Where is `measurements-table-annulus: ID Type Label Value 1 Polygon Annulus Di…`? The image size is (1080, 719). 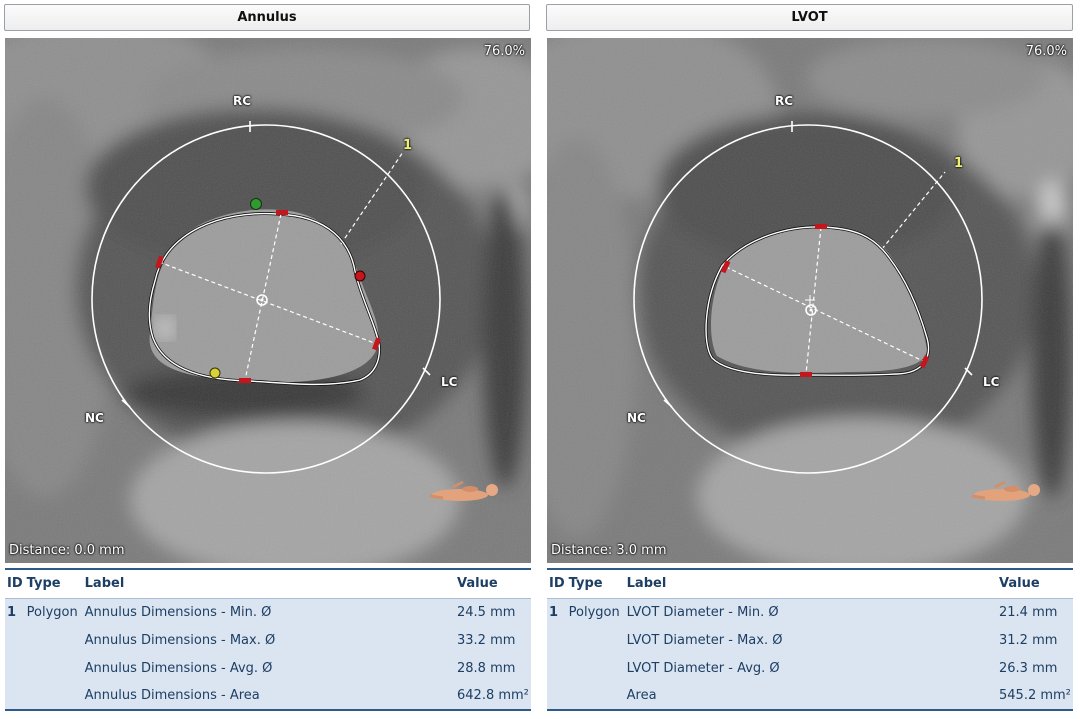 measurements-table-annulus: ID Type Label Value 1 Polygon Annulus Di… is located at coordinates (268, 639).